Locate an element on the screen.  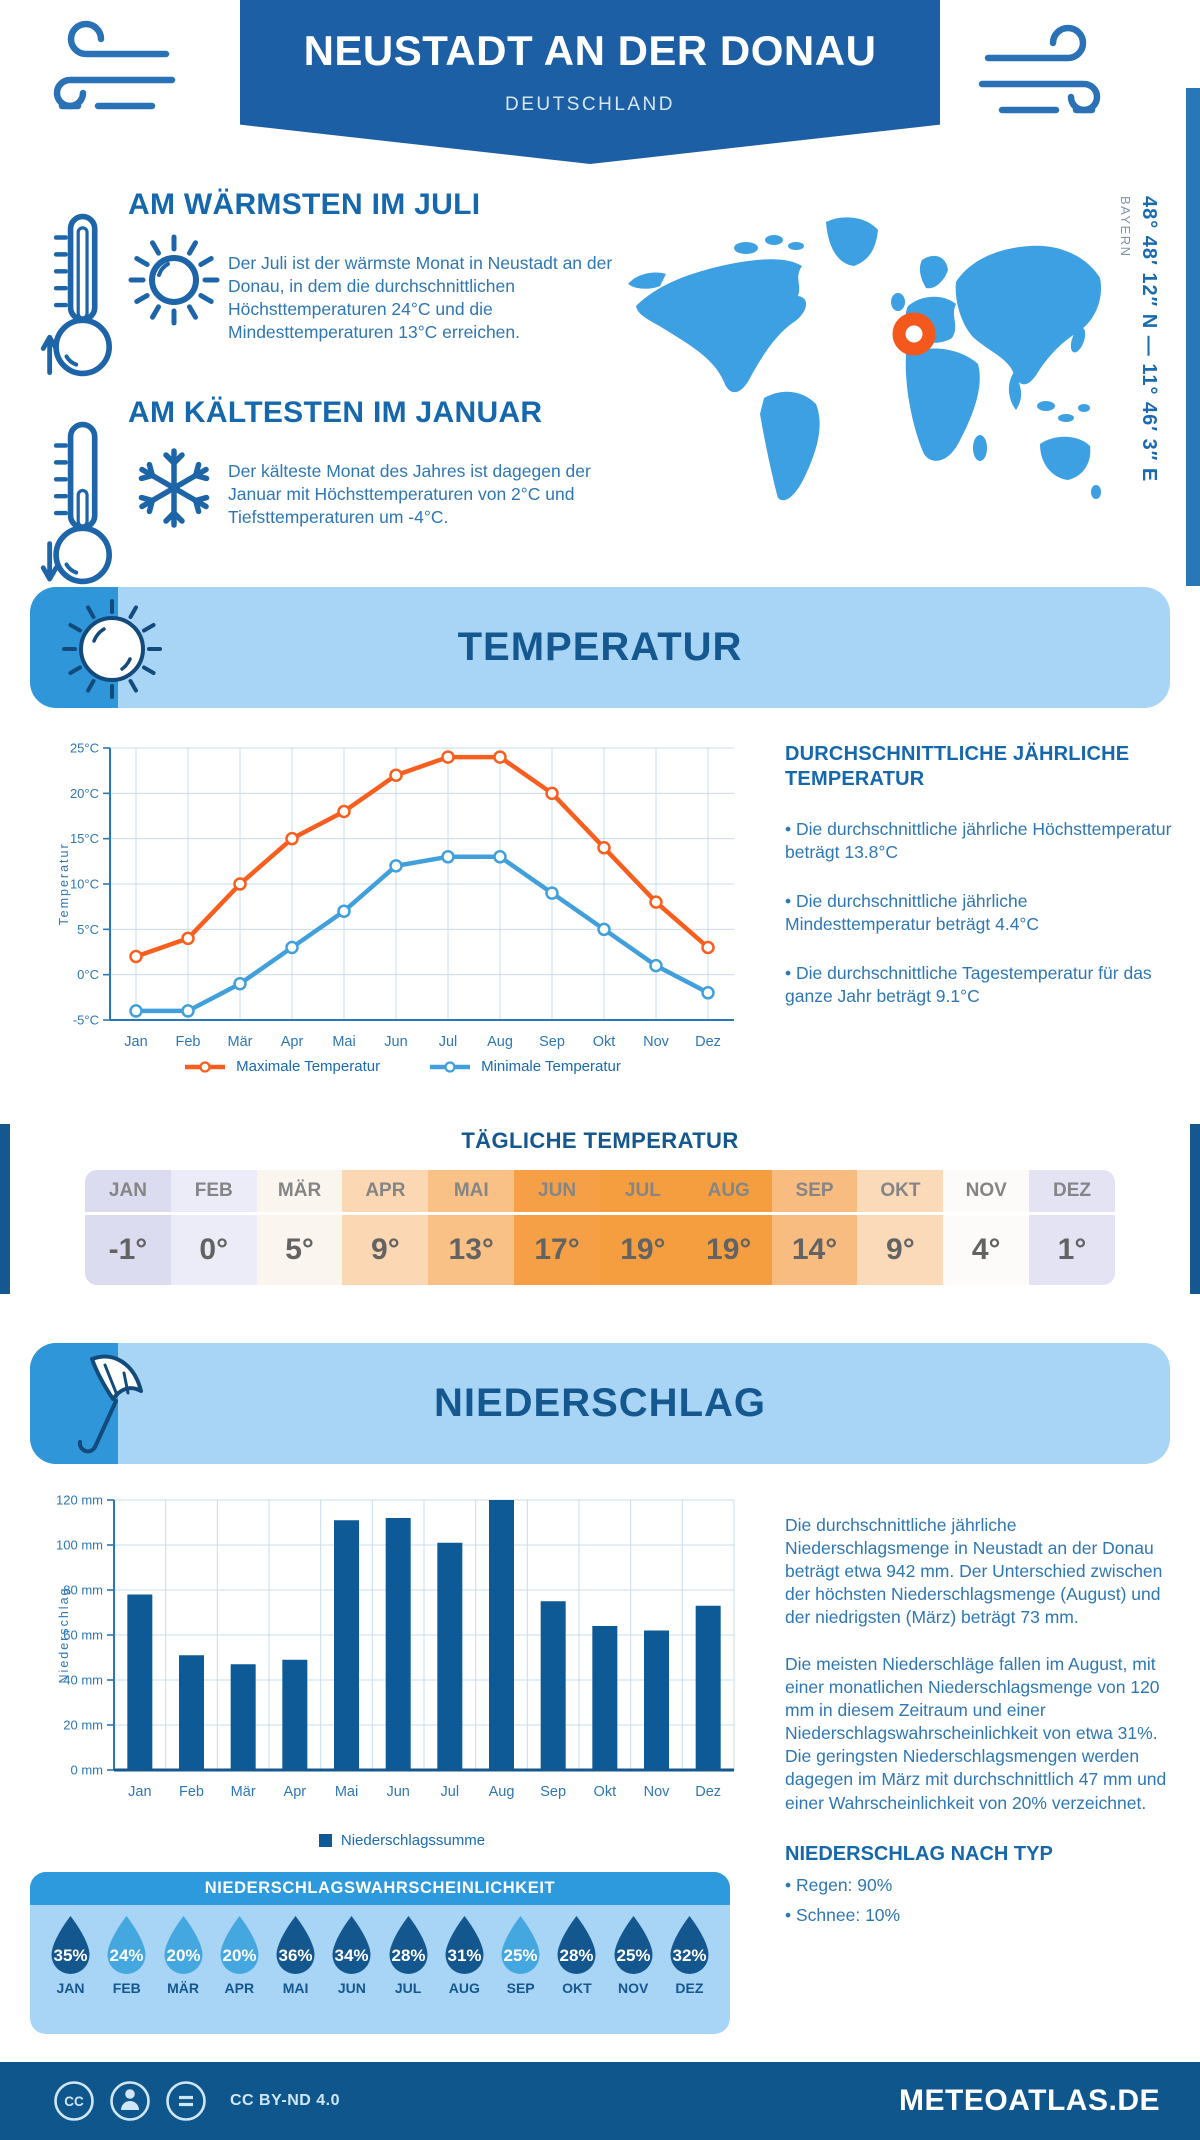
daily-temperature-title: TÄGLICHE TEMPERATUR is located at coordinates (600, 1140).